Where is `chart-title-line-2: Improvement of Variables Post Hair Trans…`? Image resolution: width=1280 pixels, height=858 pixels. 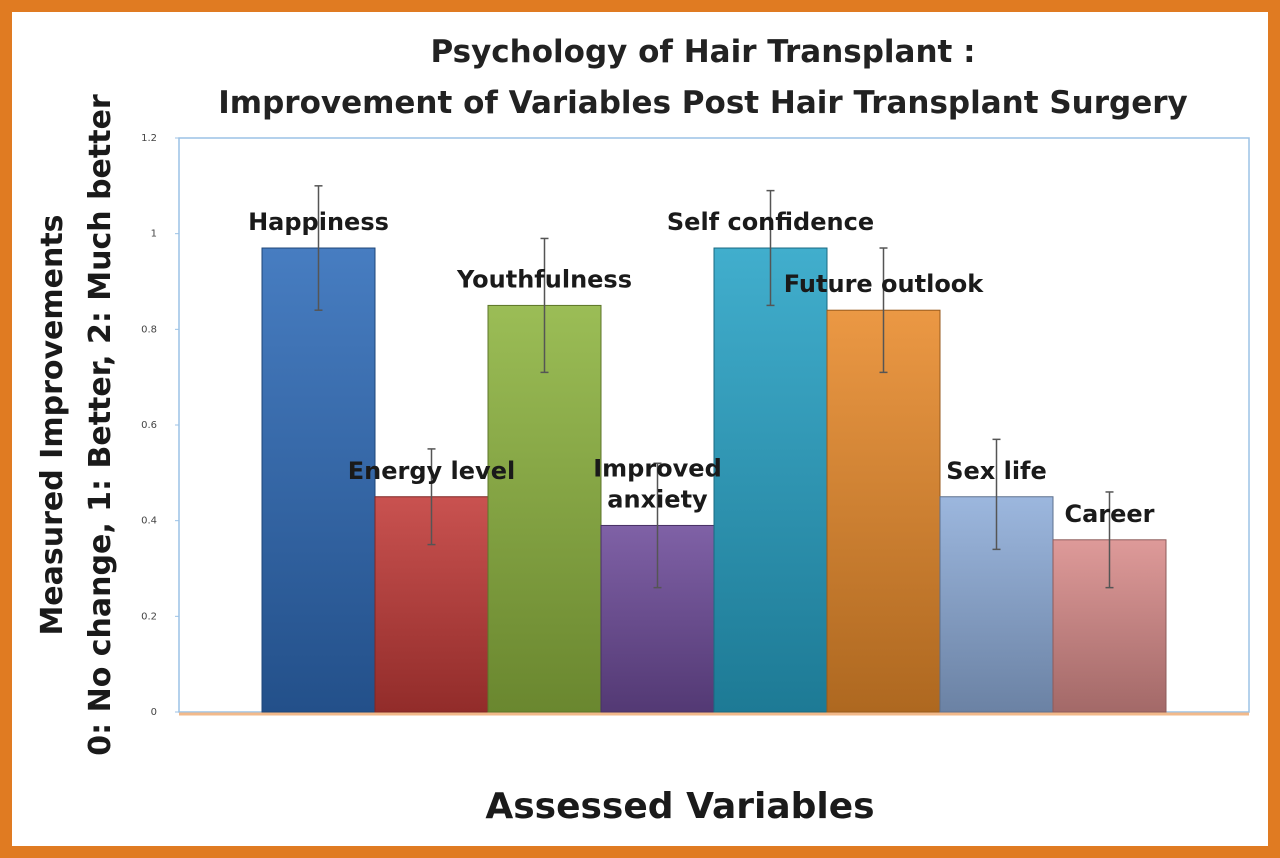 chart-title-line-2: Improvement of Variables Post Hair Trans… is located at coordinates (703, 103).